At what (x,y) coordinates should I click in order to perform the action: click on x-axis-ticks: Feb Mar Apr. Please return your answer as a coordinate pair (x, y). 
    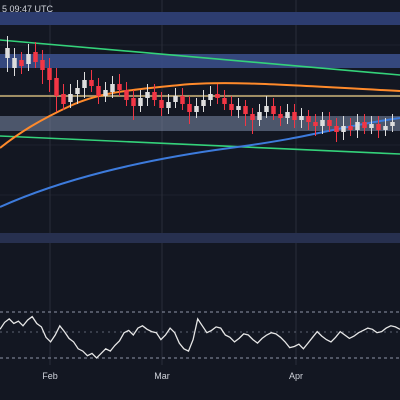
    Looking at the image, I should click on (172, 376).